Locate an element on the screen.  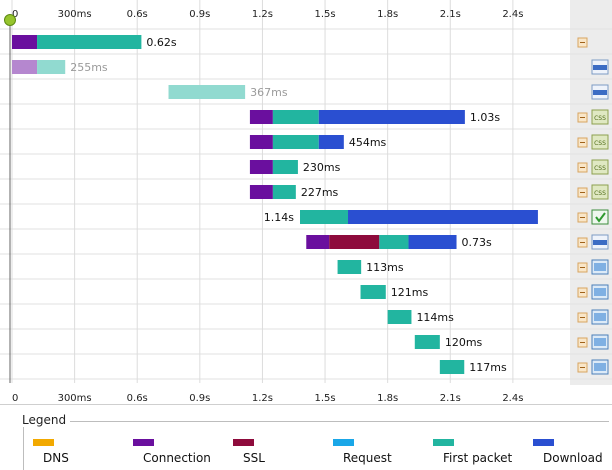
tick-label-bottom: 0 is located at coordinates (15, 398).